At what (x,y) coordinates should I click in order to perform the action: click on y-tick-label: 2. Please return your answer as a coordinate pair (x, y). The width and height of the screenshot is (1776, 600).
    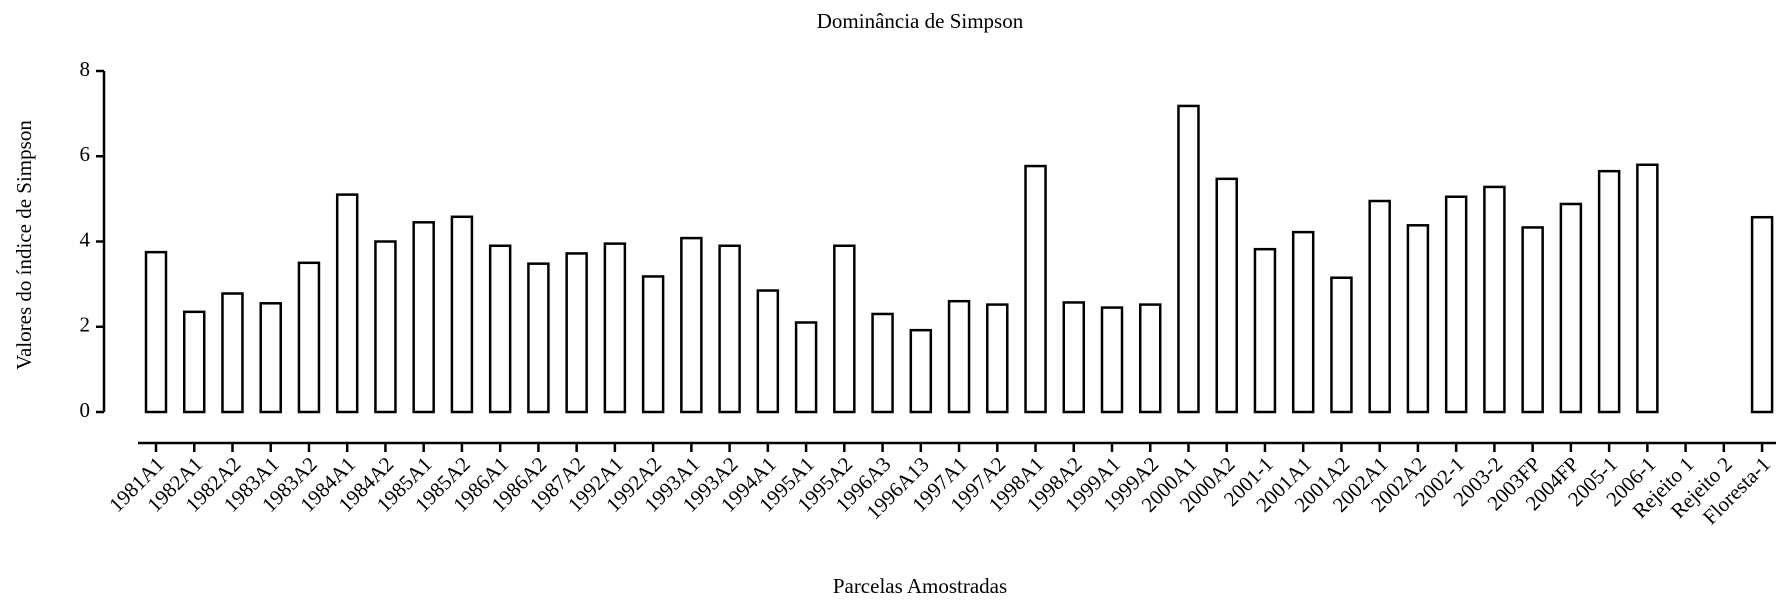
    Looking at the image, I should click on (85, 325).